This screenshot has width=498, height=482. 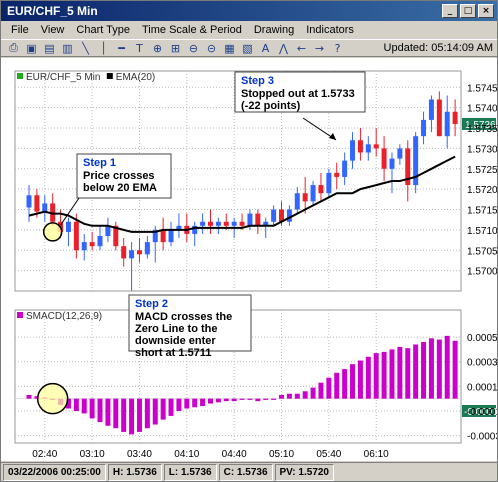 What do you see at coordinates (54, 472) in the screenshot?
I see `status-date: 03/22/2006 00:25:00` at bounding box center [54, 472].